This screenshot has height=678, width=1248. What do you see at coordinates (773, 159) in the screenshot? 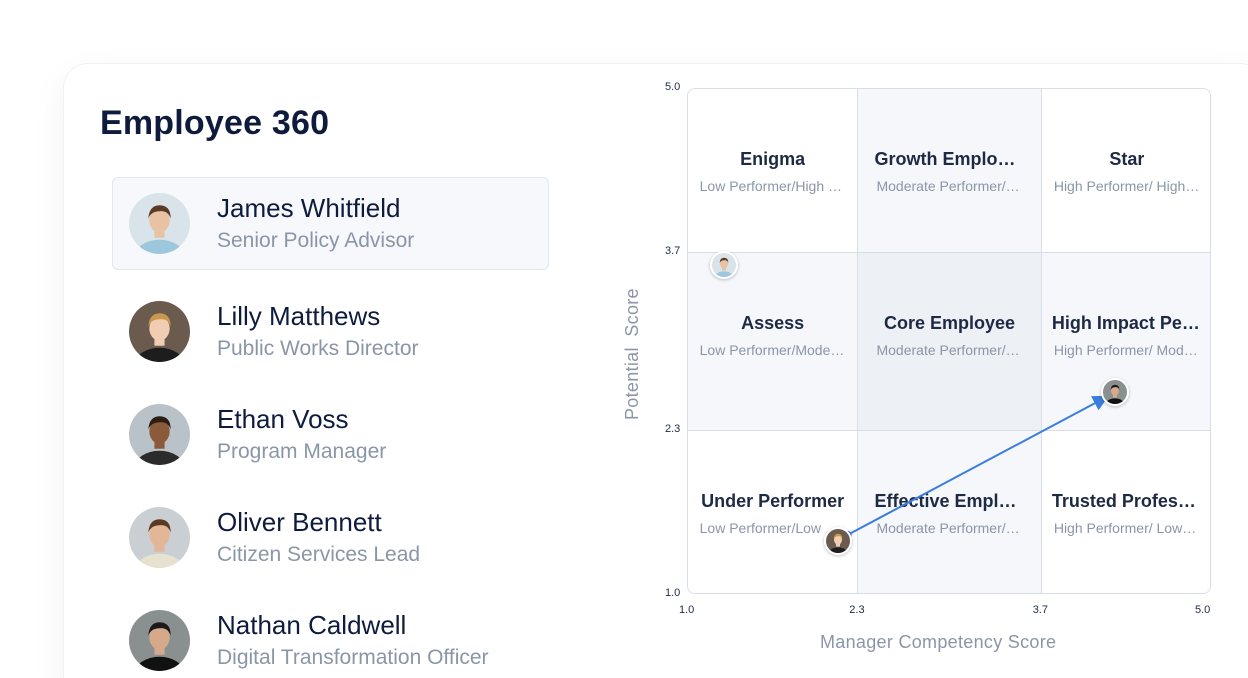
I see `cell-label: Enigma` at bounding box center [773, 159].